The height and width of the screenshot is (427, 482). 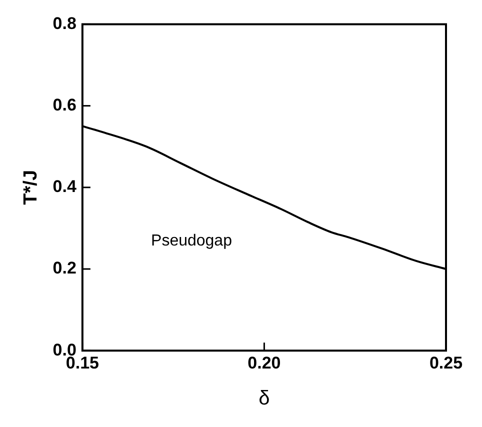 What do you see at coordinates (64, 104) in the screenshot?
I see `y-tick-label: 0.6` at bounding box center [64, 104].